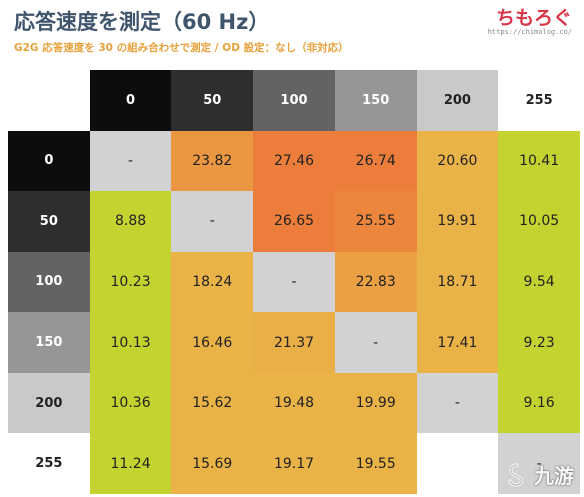 This screenshot has height=497, width=584. I want to click on value-cell: 8.88, so click(130, 221).